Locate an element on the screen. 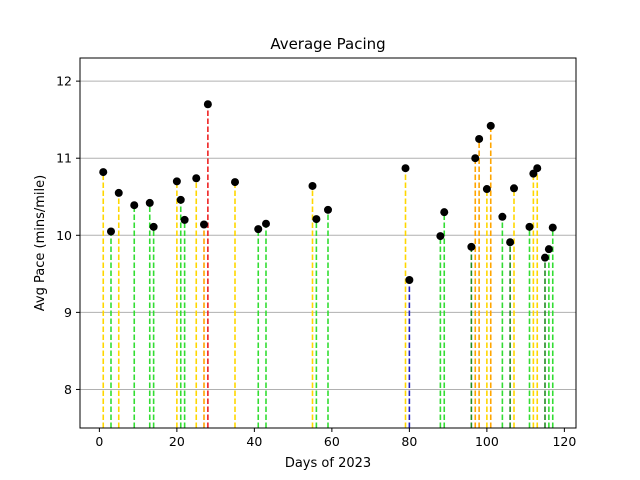 The image size is (640, 480). x-tick-label: 120 is located at coordinates (564, 441).